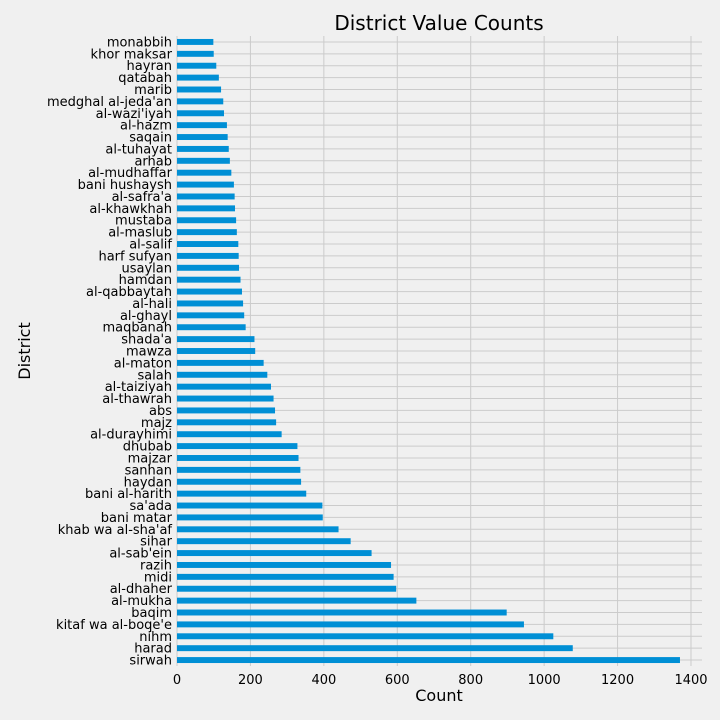 Image resolution: width=720 pixels, height=720 pixels. What do you see at coordinates (109, 102) in the screenshot?
I see `y-tick-label: medghal al-jeda'an` at bounding box center [109, 102].